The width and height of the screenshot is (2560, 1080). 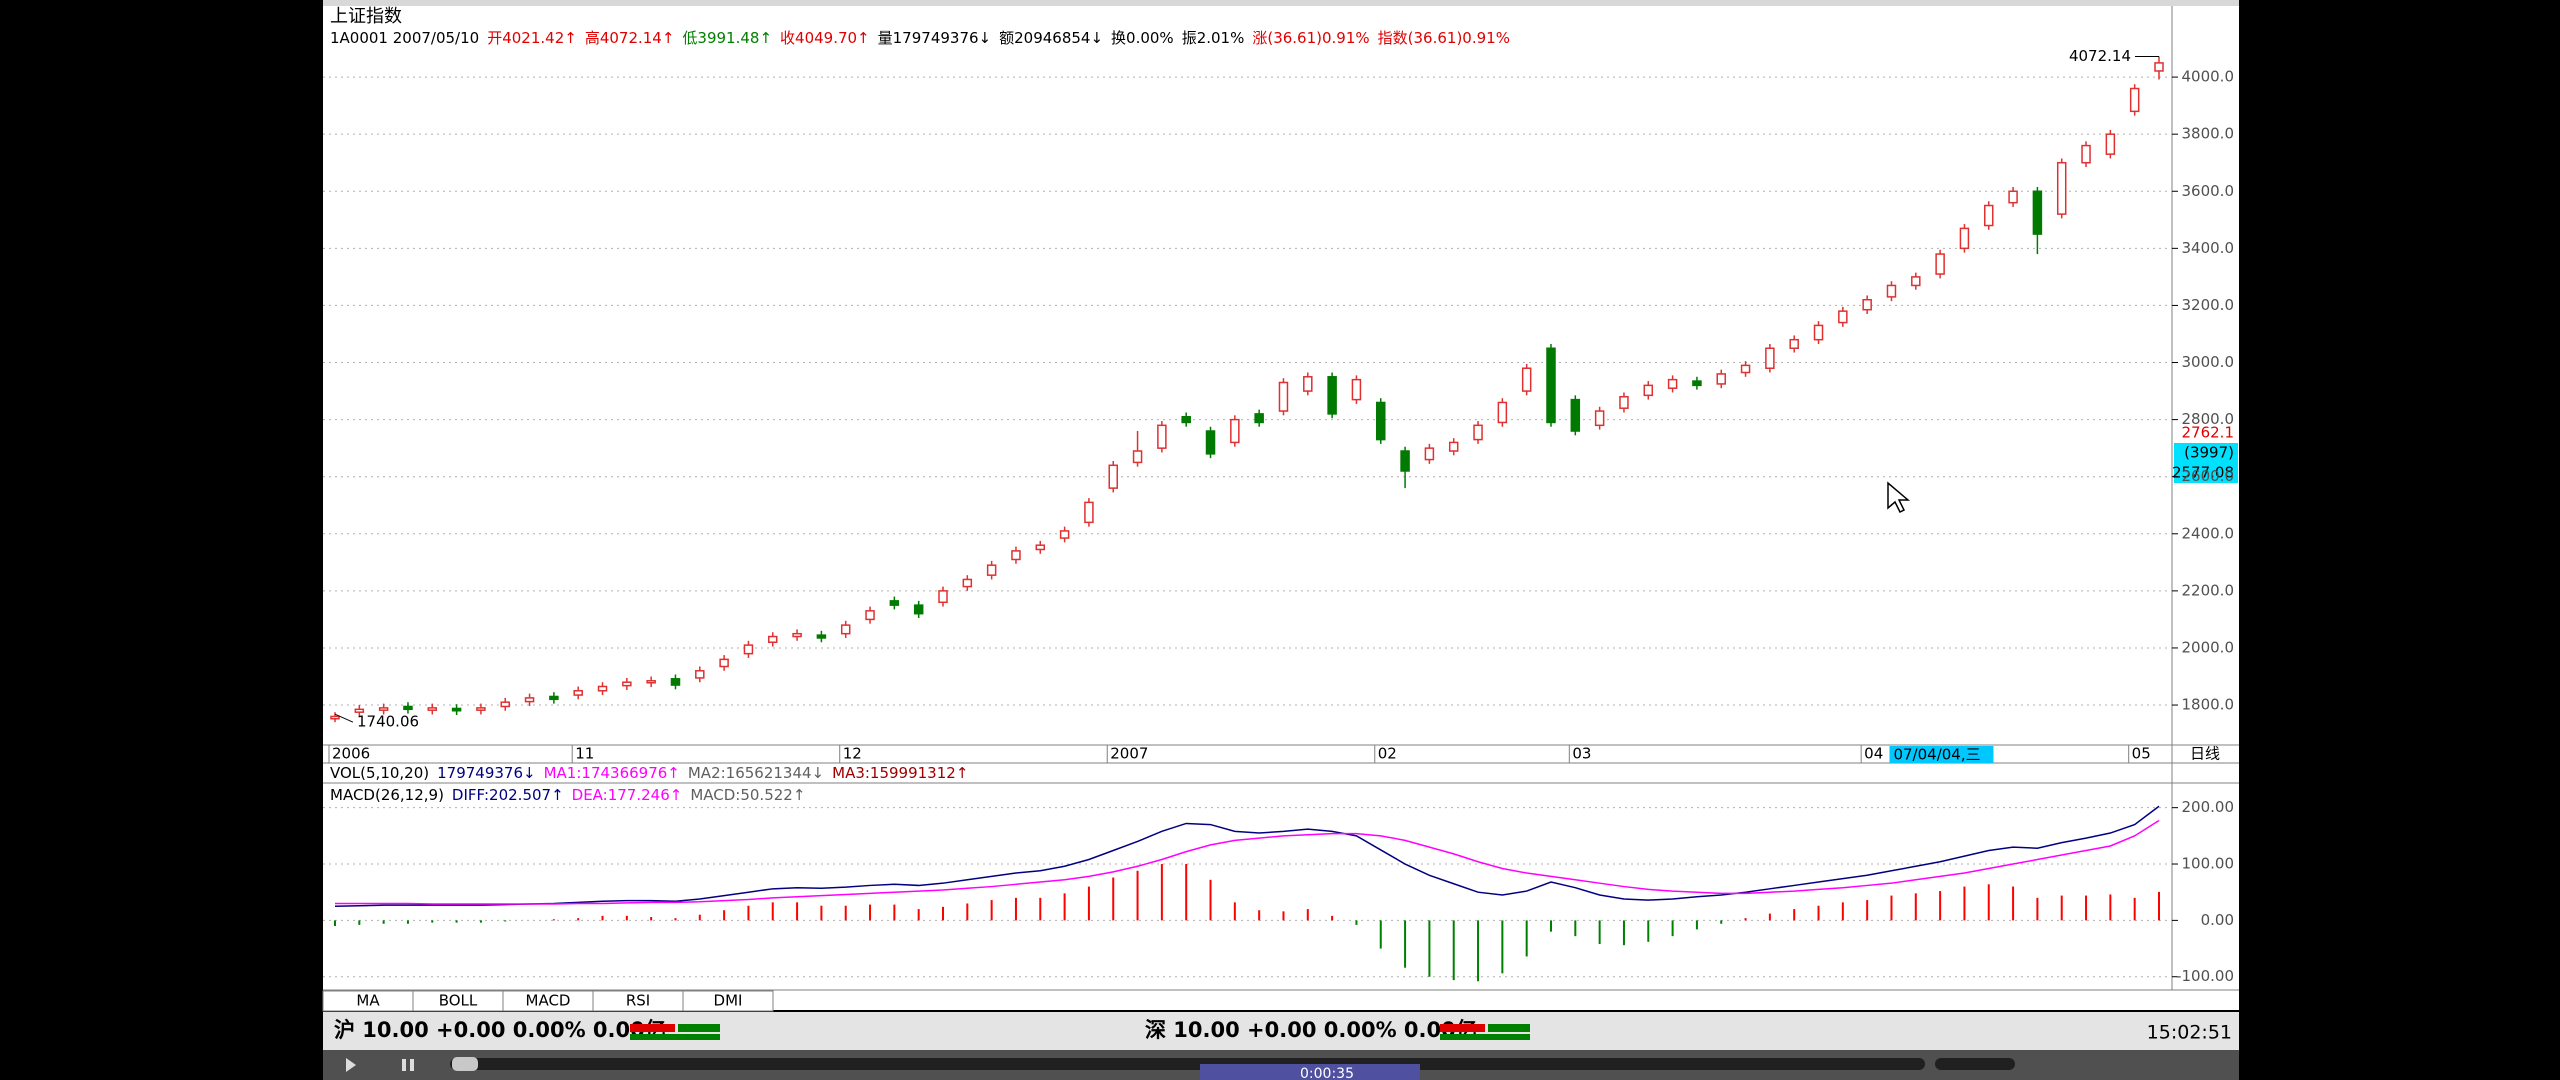 What do you see at coordinates (2208, 533) in the screenshot?
I see `y-tick-label: 2400.0` at bounding box center [2208, 533].